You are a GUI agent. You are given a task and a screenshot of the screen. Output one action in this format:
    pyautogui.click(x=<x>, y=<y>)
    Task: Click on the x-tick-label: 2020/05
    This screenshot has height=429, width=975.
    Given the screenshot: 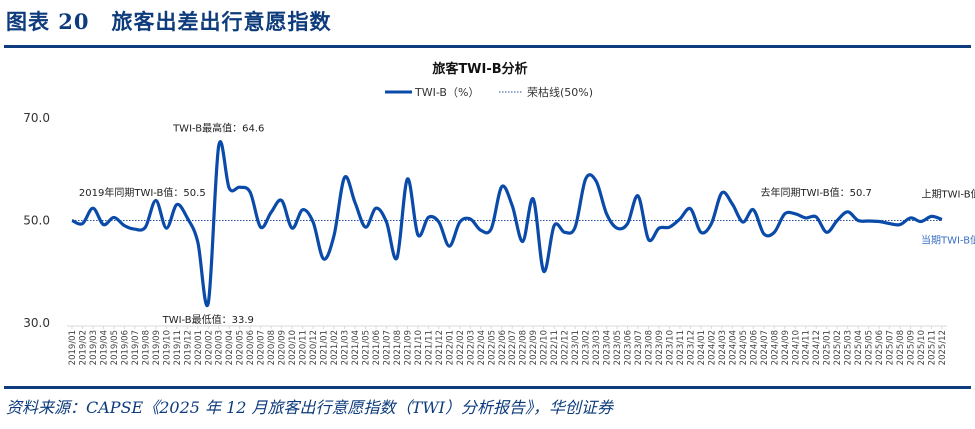 What is the action you would take?
    pyautogui.click(x=241, y=347)
    